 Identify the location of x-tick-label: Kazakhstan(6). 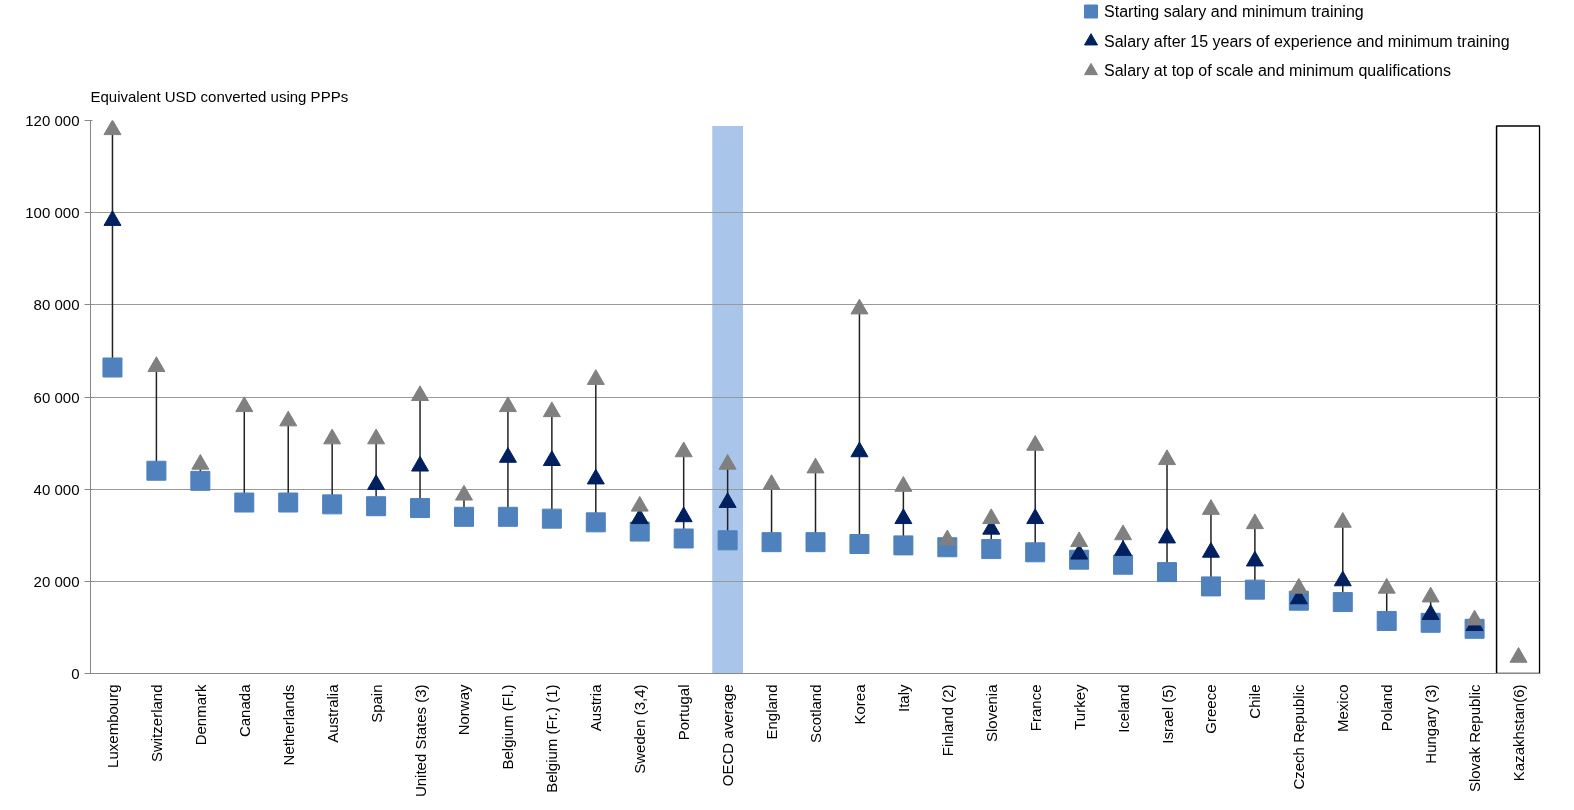
(1519, 733).